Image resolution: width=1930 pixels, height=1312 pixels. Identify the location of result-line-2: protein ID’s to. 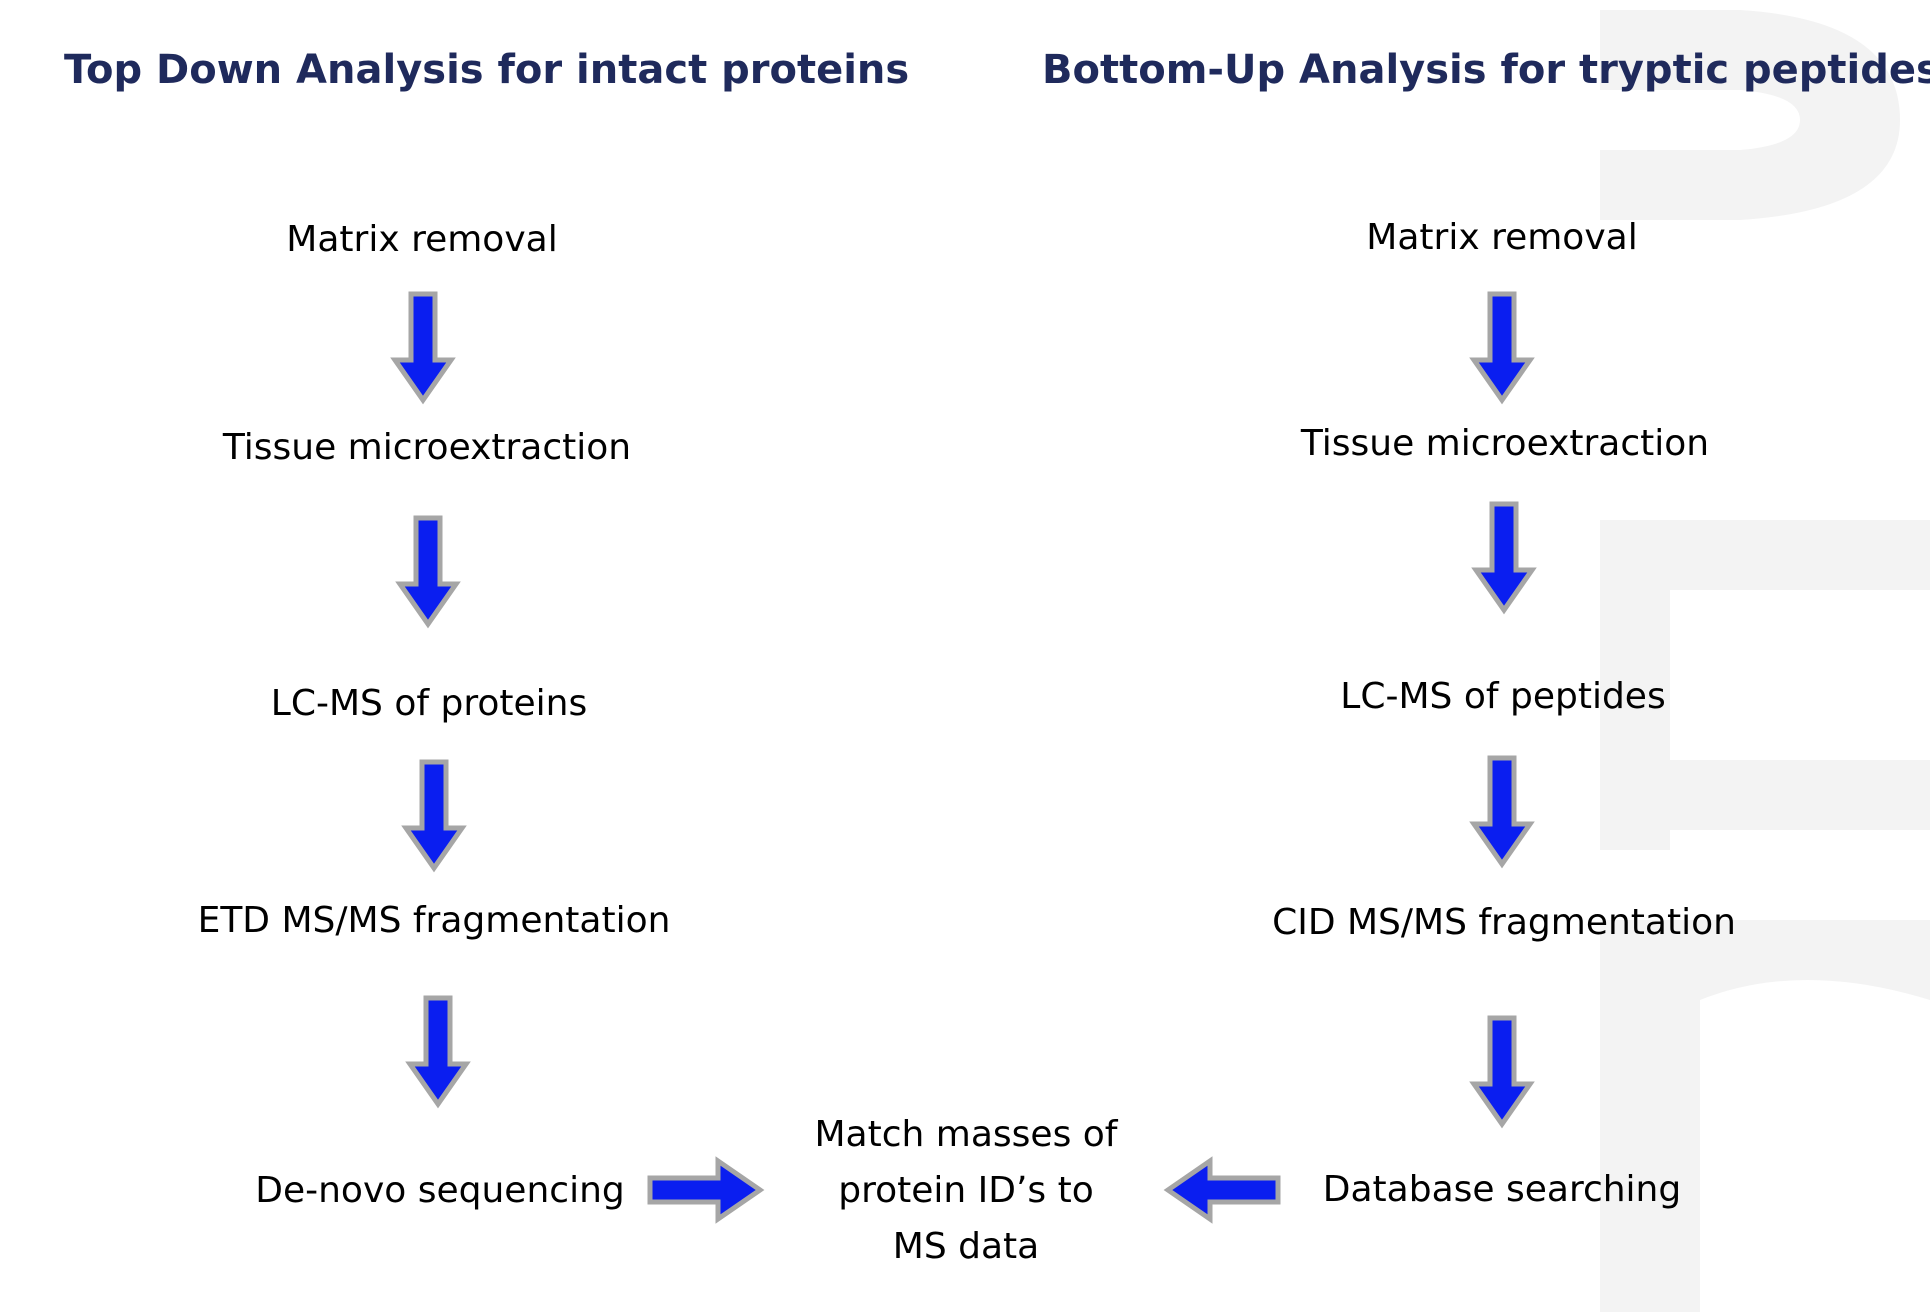
(966, 1190).